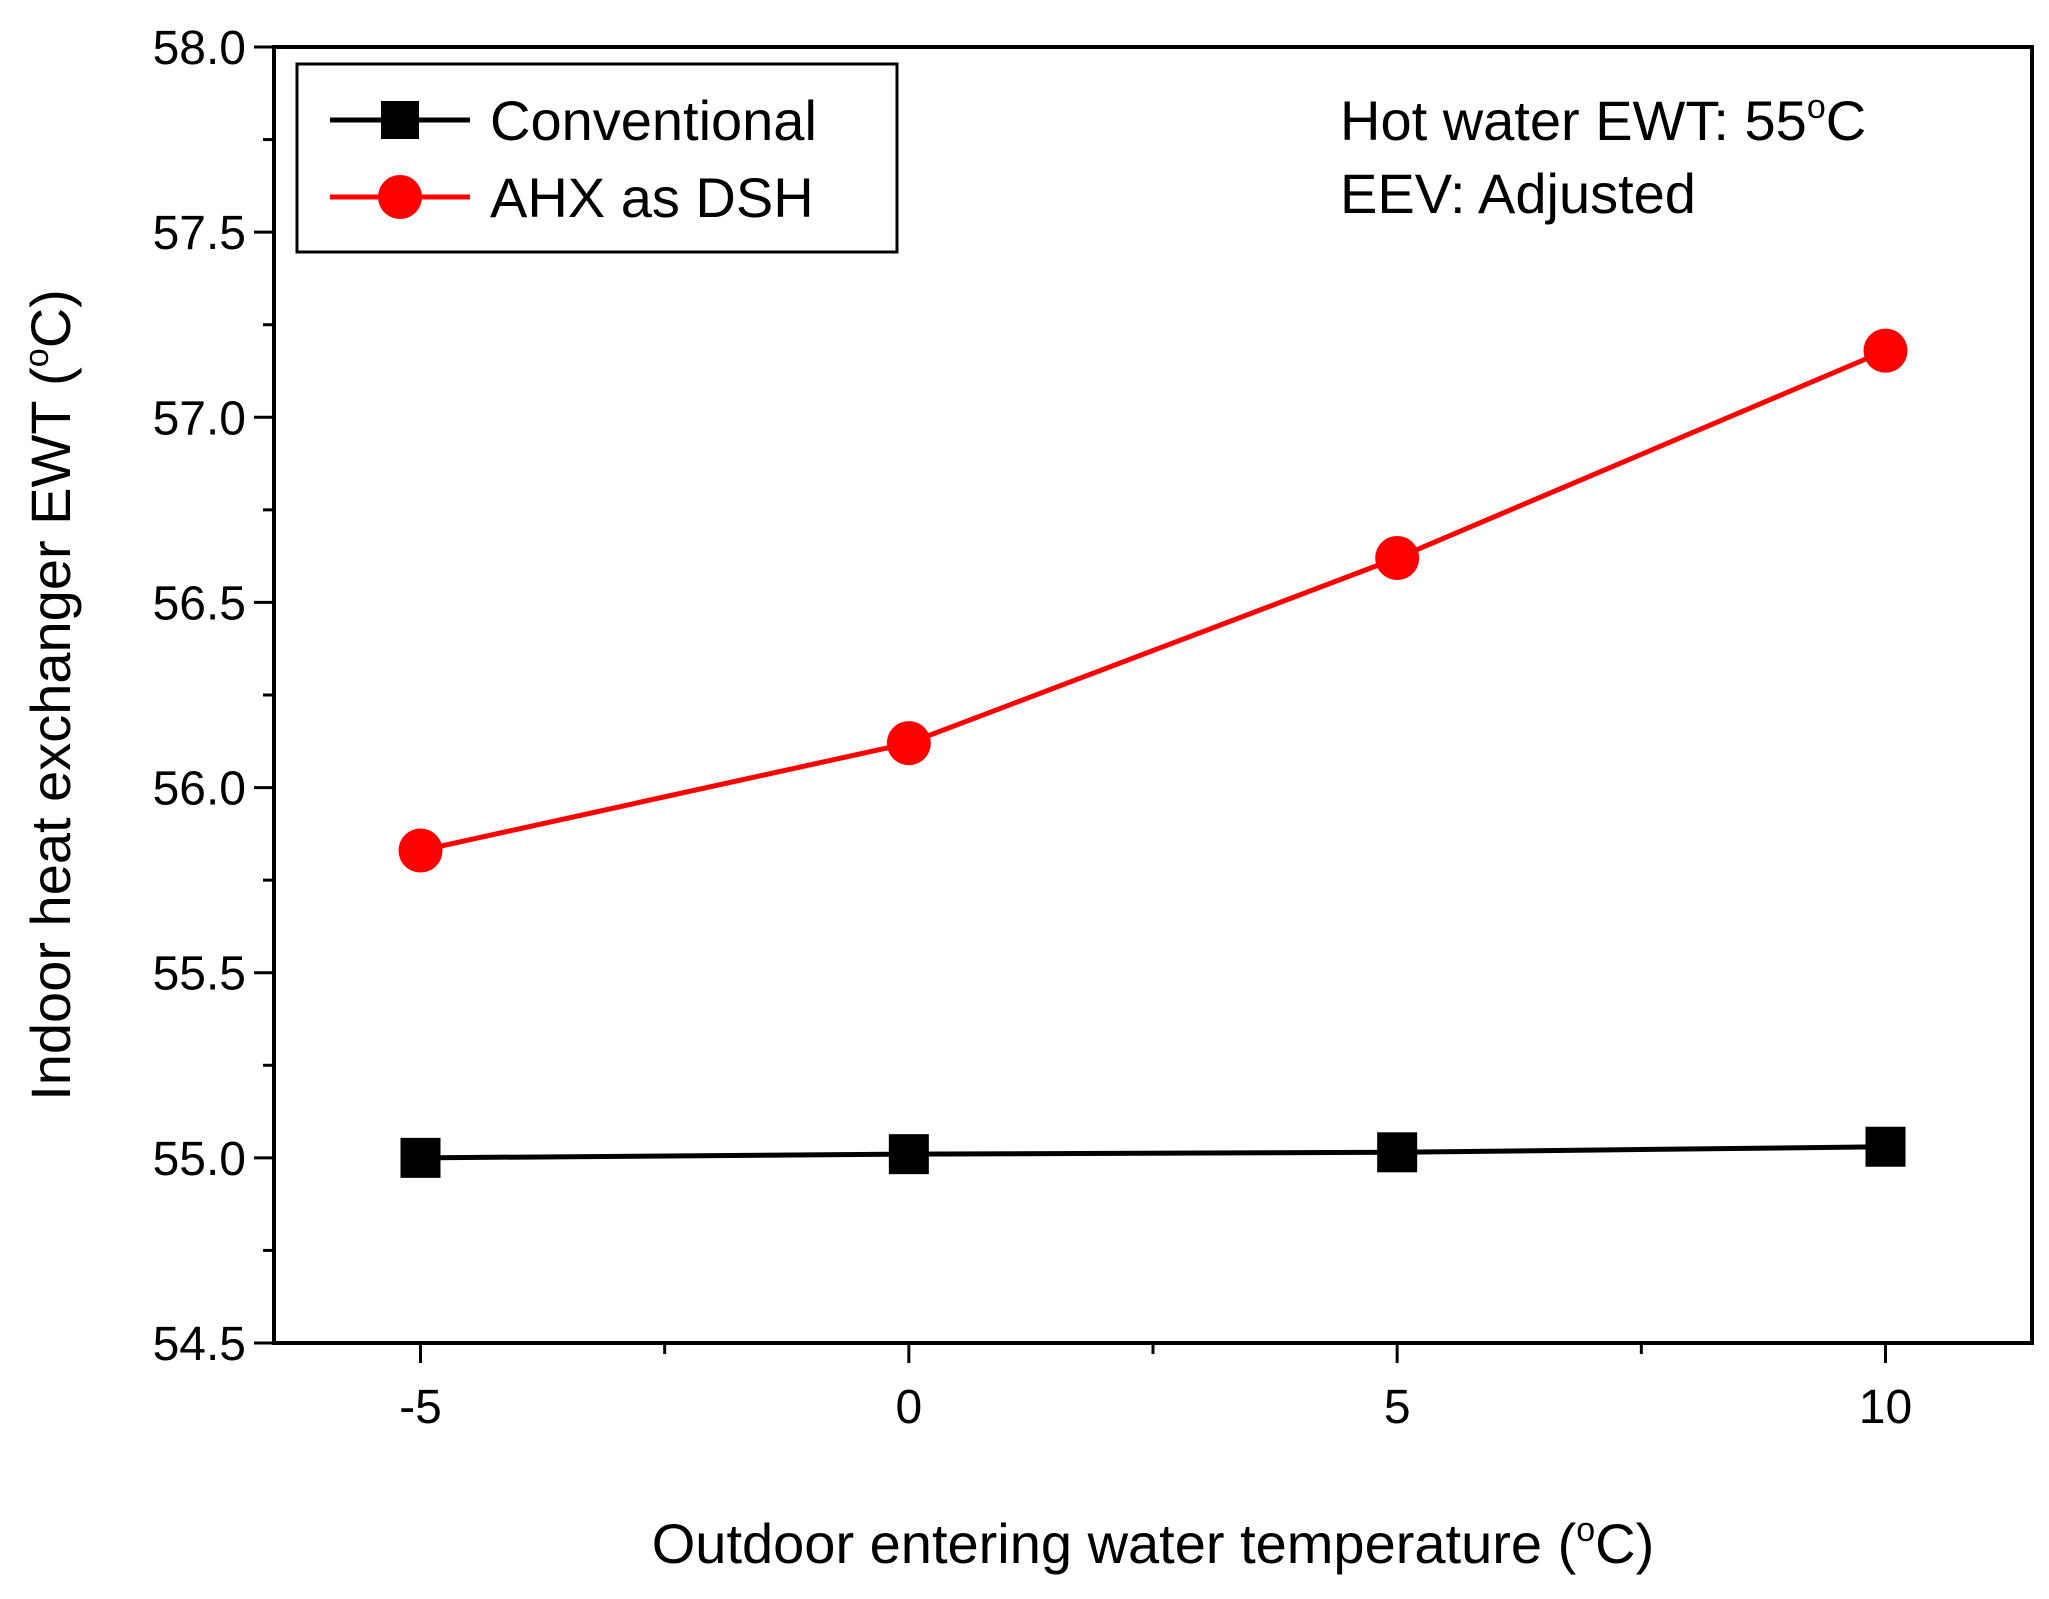  I want to click on annotation-hot-water-ewt: Hot water EWT: 55oC, so click(1603, 120).